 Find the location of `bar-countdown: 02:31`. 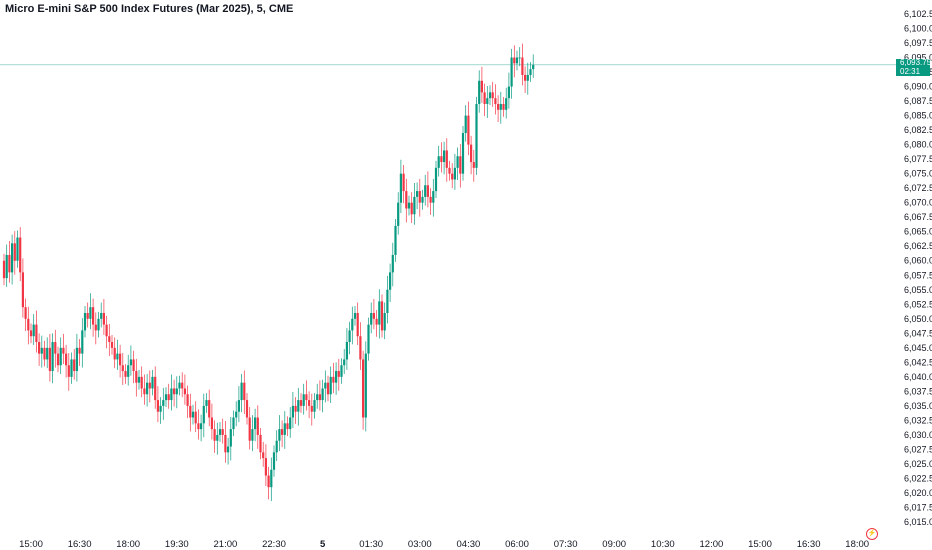

bar-countdown: 02:31 is located at coordinates (910, 71).